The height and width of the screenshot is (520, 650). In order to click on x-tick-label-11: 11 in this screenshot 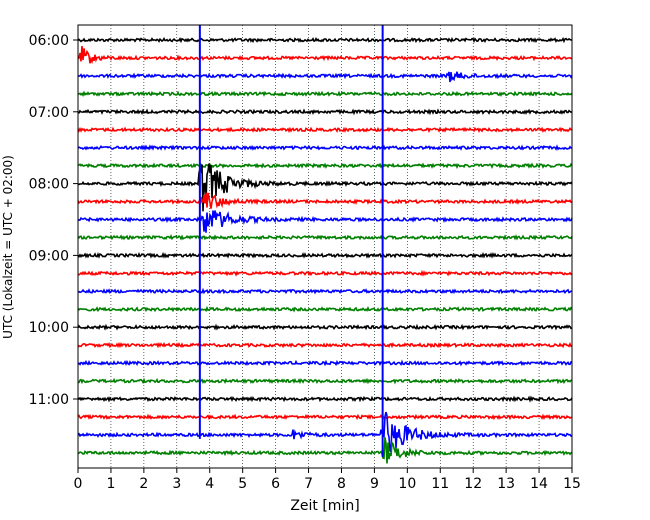, I will do `click(440, 484)`.